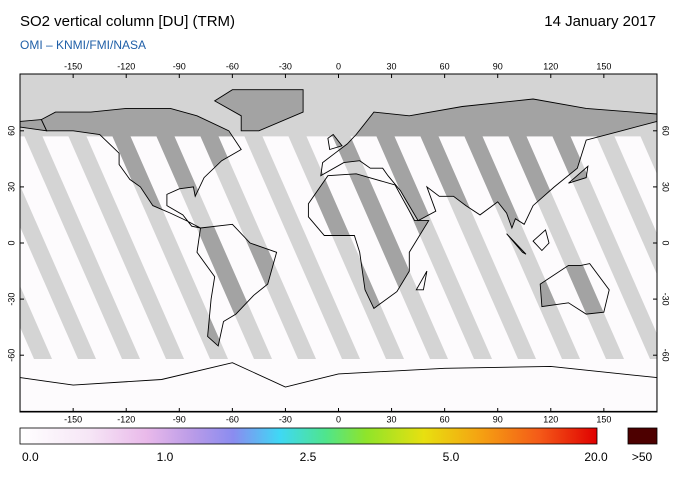 This screenshot has width=676, height=485. Describe the element at coordinates (666, 242) in the screenshot. I see `lat-tick-label-right: 0` at that location.